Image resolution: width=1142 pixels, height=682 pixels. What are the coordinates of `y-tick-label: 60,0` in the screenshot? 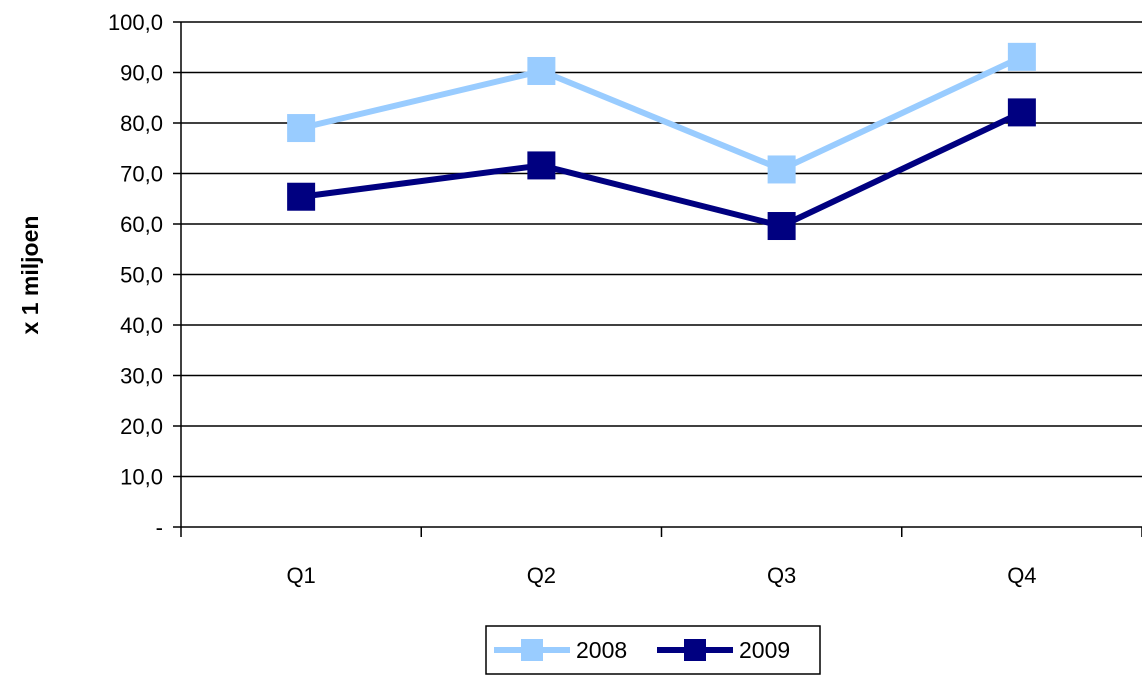 It's located at (141, 224).